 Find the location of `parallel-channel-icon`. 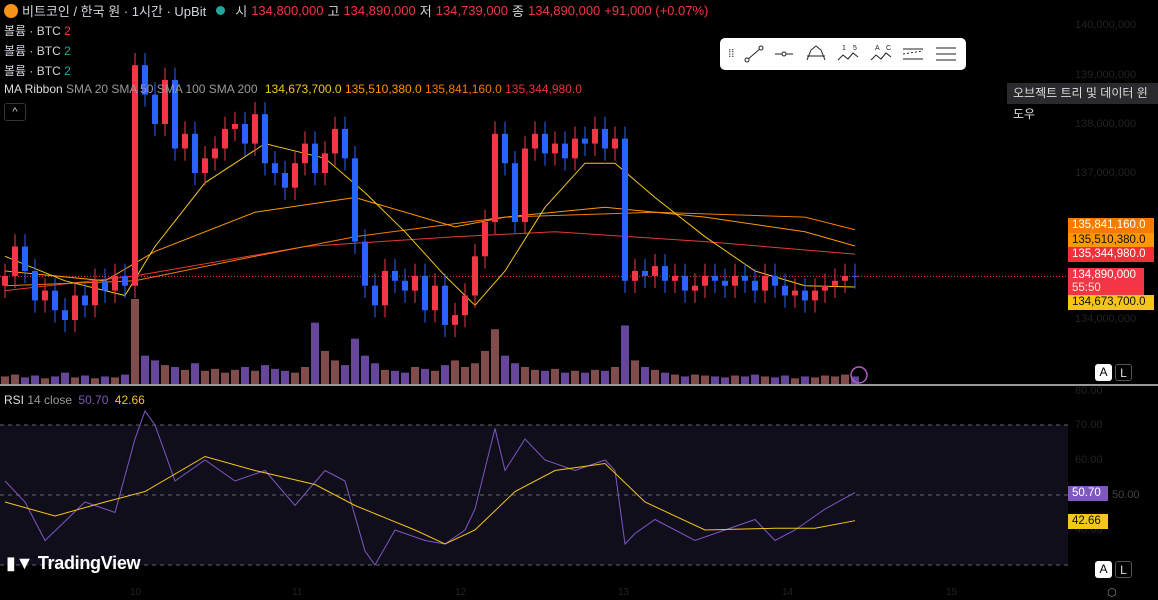

parallel-channel-icon is located at coordinates (913, 54).